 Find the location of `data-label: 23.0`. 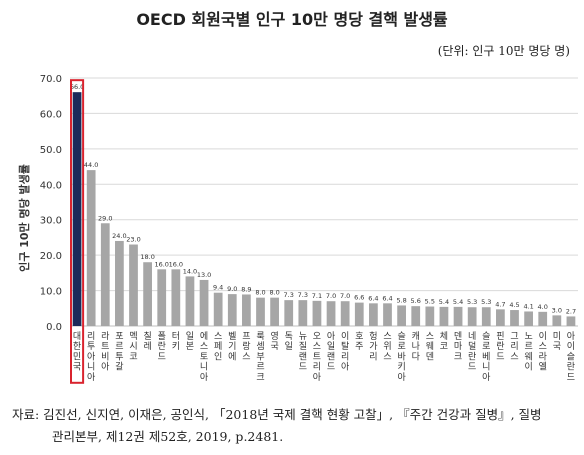

data-label: 23.0 is located at coordinates (133, 240).